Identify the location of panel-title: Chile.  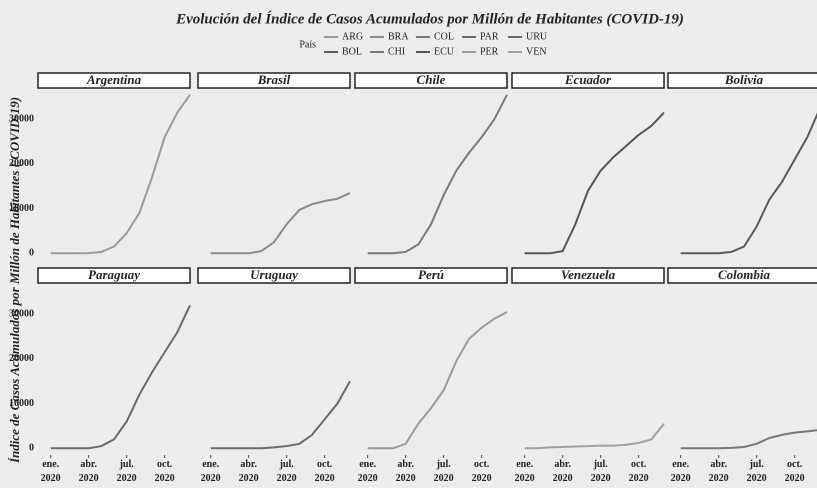
(431, 79).